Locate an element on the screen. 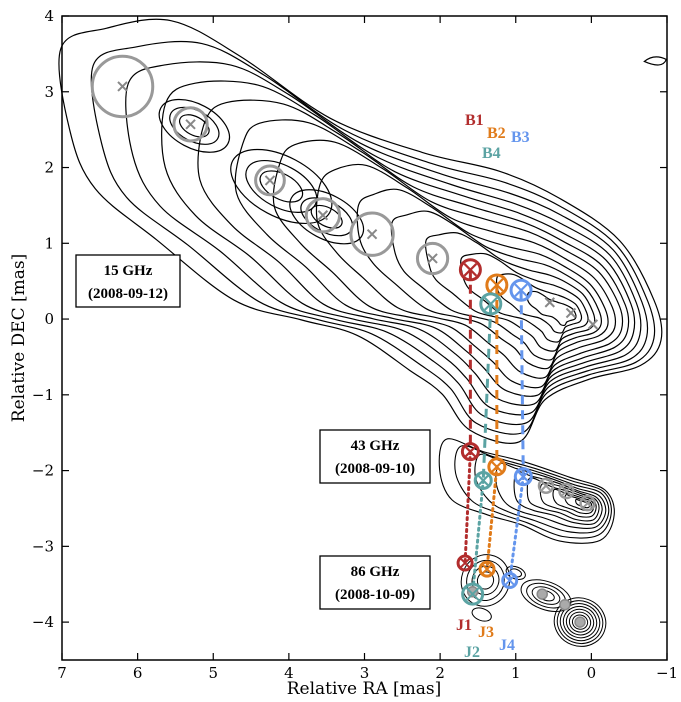 The width and height of the screenshot is (681, 702). component-86ghz-j3 is located at coordinates (487, 569).